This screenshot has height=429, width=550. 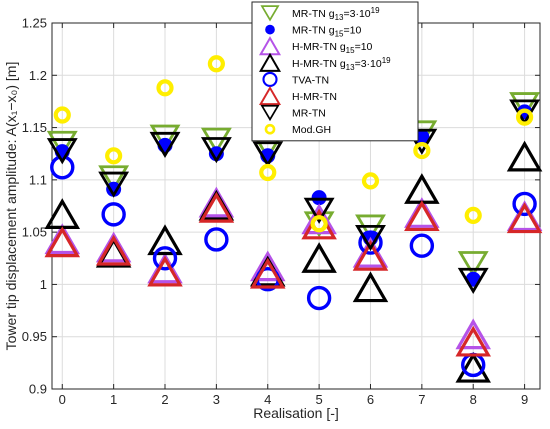 What do you see at coordinates (38, 389) in the screenshot?
I see `y-tick-label: 0.9` at bounding box center [38, 389].